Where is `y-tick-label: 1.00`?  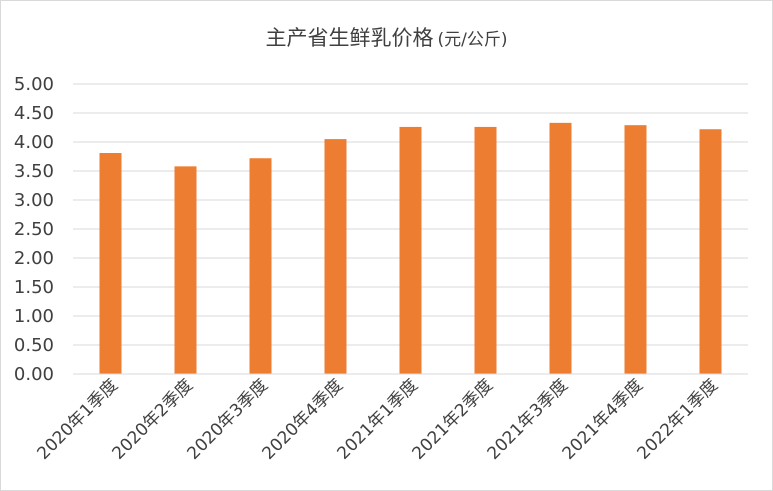
y-tick-label: 1.00 is located at coordinates (34, 316).